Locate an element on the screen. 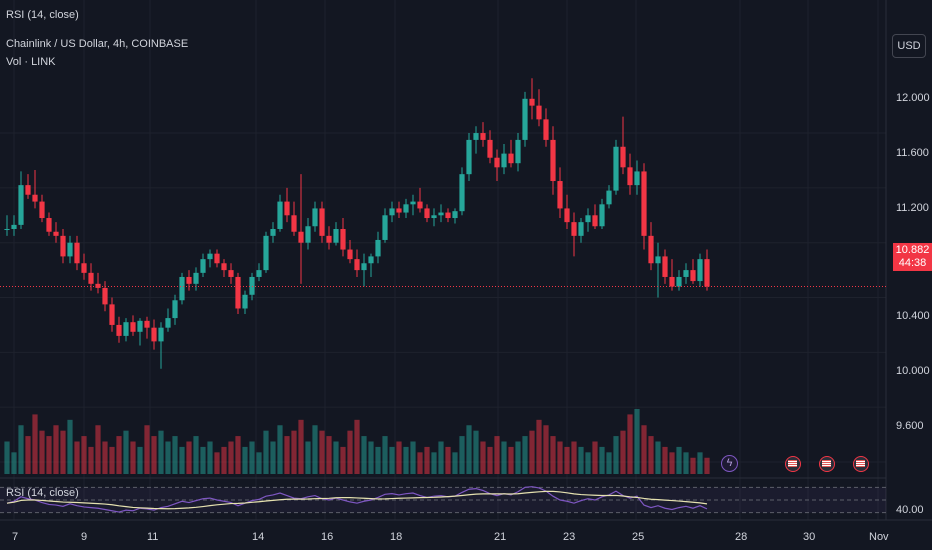 This screenshot has width=932, height=550. rsi-line is located at coordinates (357, 499).